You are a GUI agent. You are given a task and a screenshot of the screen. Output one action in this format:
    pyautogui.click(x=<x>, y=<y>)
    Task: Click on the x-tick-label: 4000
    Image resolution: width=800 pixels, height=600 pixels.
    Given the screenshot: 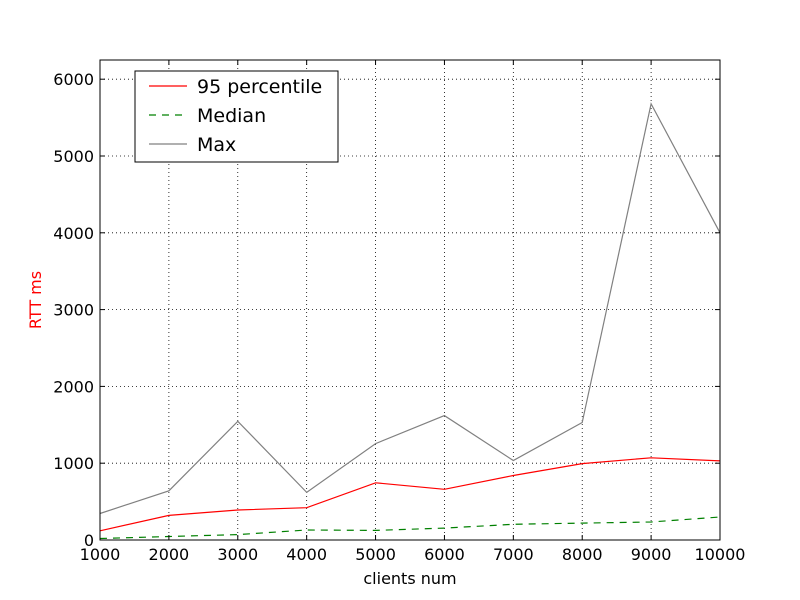 What is the action you would take?
    pyautogui.click(x=306, y=554)
    